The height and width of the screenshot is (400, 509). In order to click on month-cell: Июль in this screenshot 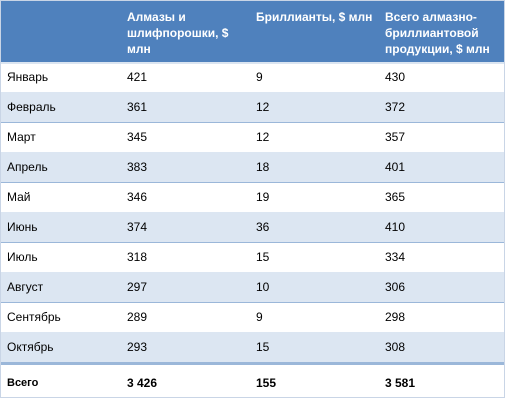, I will do `click(22, 257)`.